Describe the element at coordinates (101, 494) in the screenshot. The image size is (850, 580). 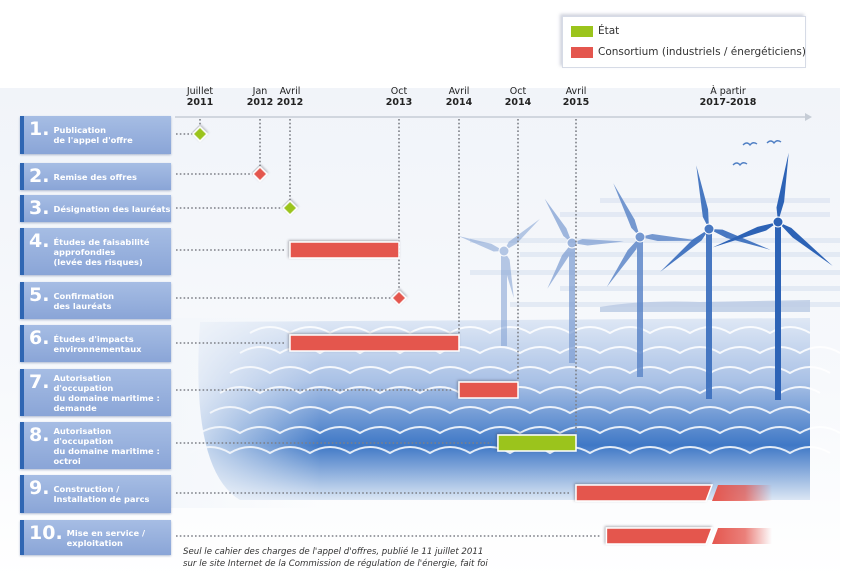
I see `step-label: Construction / Installation de parcs` at that location.